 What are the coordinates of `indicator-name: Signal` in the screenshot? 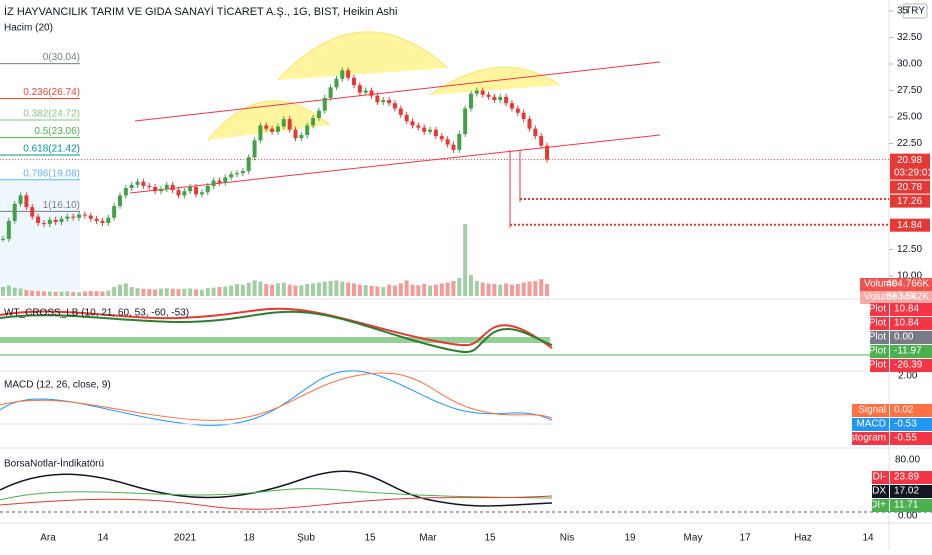 It's located at (872, 410).